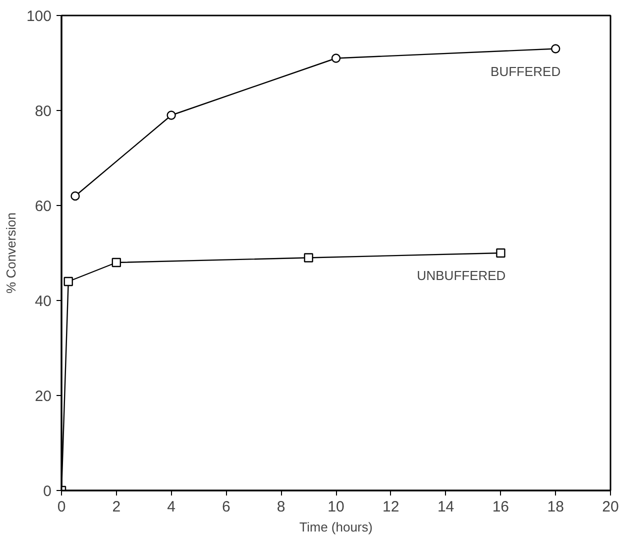 The width and height of the screenshot is (638, 548). Describe the element at coordinates (445, 507) in the screenshot. I see `x-tick-label: 14` at that location.